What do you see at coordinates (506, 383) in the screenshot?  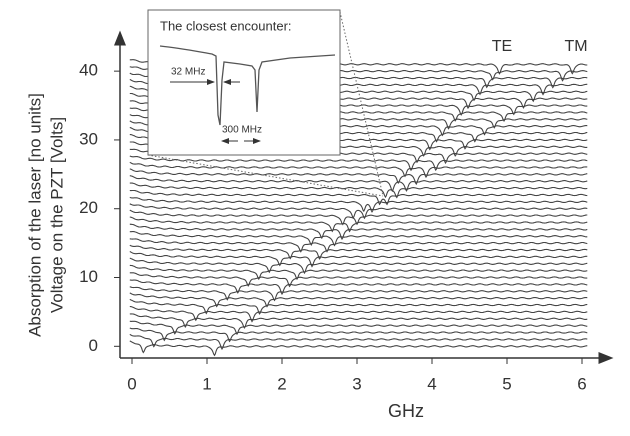 I see `x-tick-label: 5` at bounding box center [506, 383].